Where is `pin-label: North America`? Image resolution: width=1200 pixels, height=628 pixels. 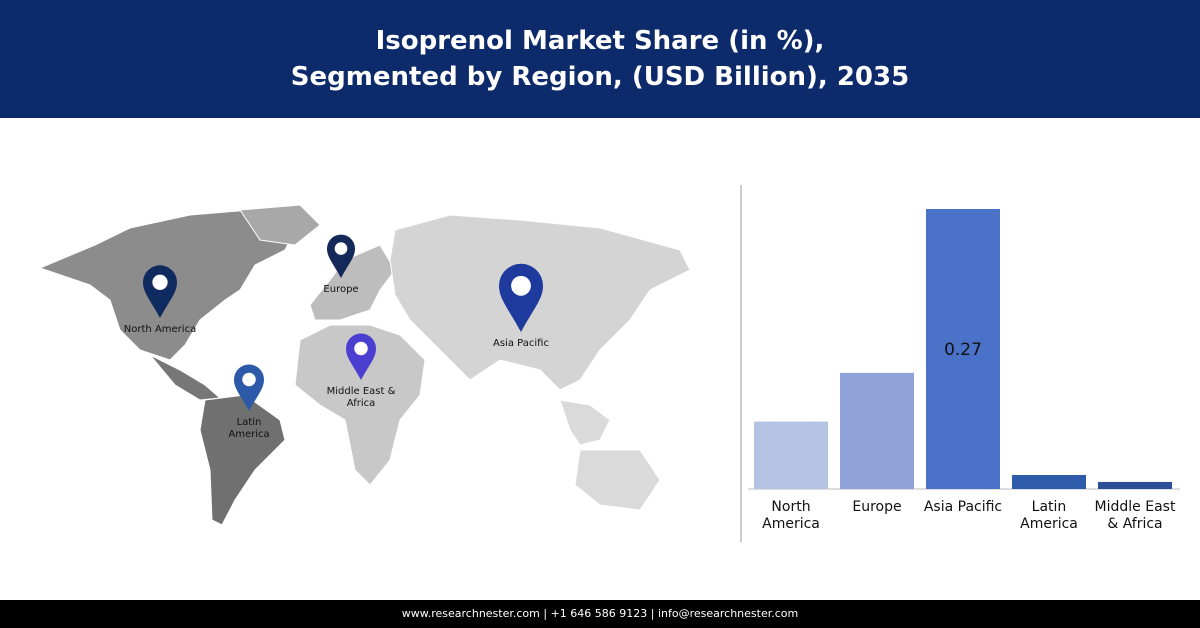 pin-label: North America is located at coordinates (160, 329).